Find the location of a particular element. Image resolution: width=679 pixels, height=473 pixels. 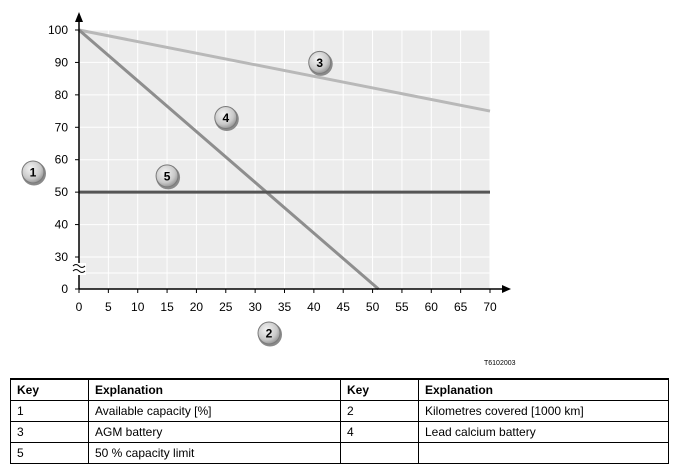

callout-number: 1 is located at coordinates (33, 173).